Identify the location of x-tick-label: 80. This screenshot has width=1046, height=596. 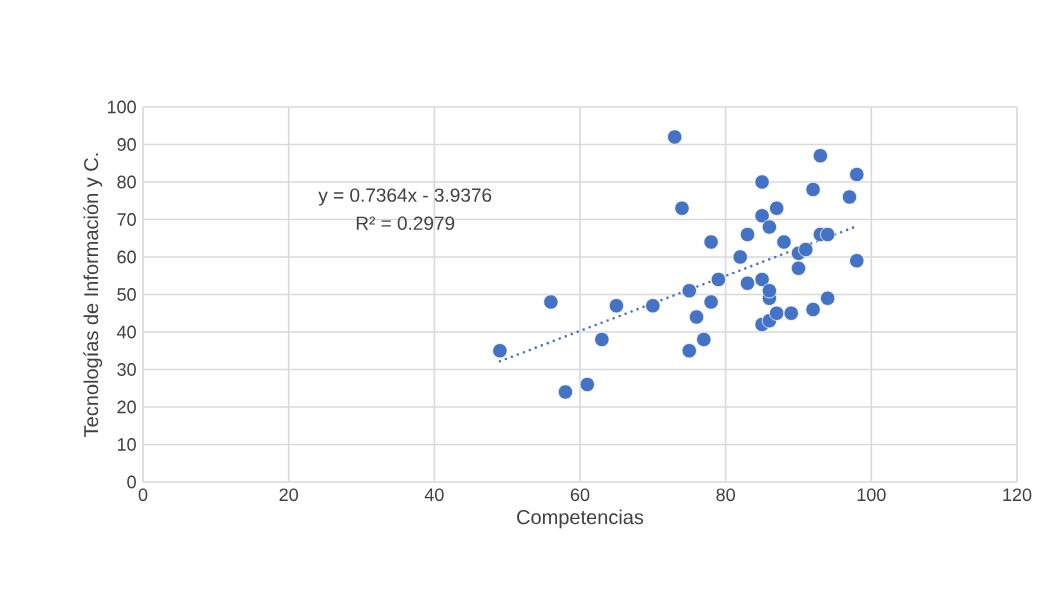
(725, 495).